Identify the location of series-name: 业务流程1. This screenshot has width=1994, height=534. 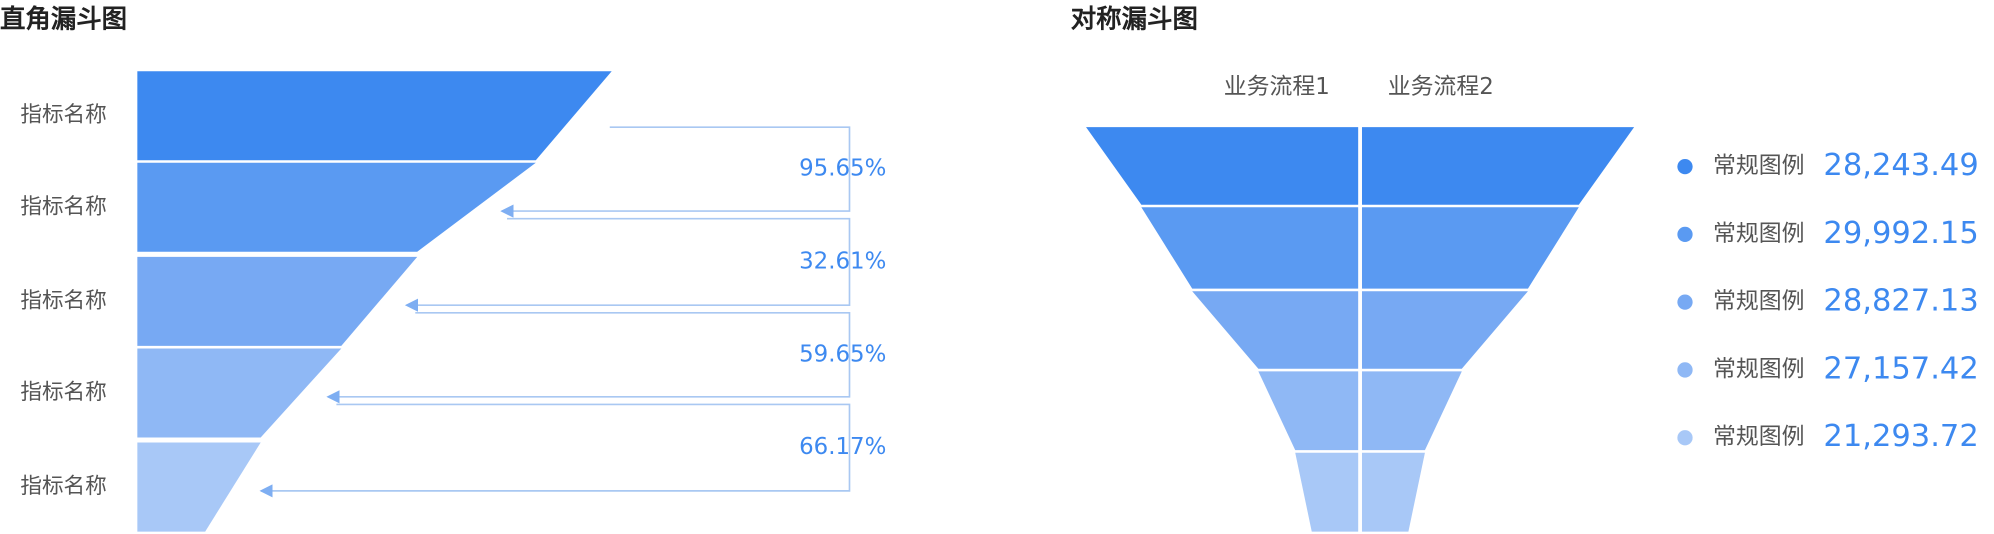
(1277, 87).